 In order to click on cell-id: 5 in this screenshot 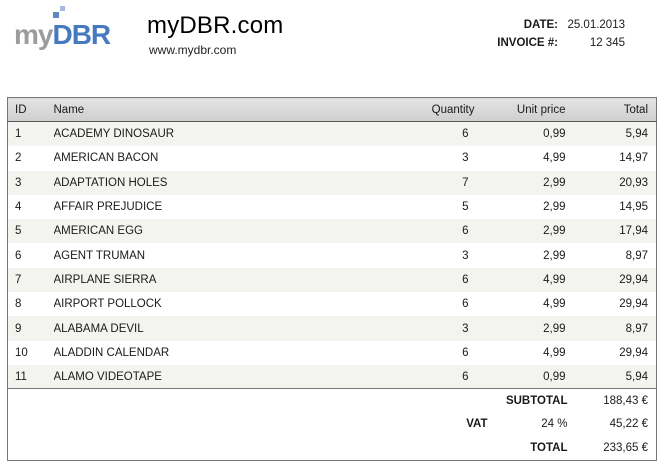, I will do `click(18, 231)`.